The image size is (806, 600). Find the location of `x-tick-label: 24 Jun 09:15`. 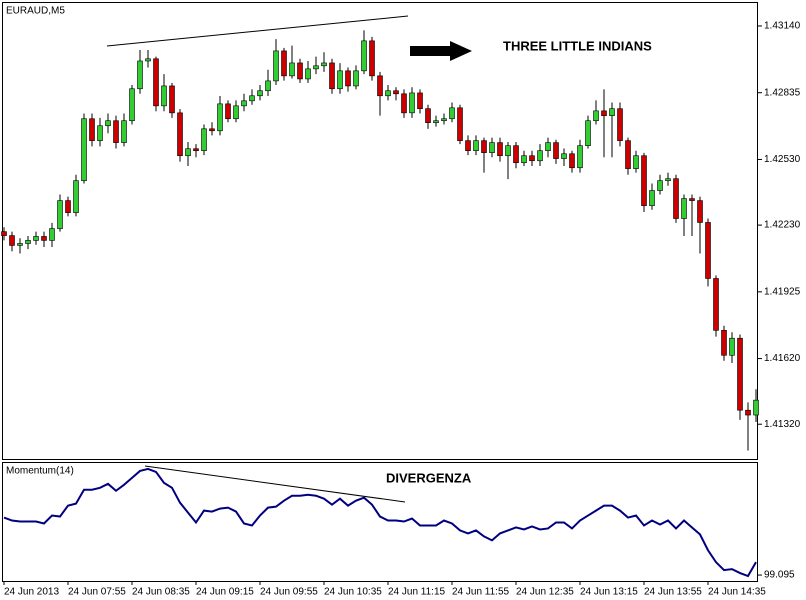

x-tick-label: 24 Jun 09:15 is located at coordinates (225, 592).